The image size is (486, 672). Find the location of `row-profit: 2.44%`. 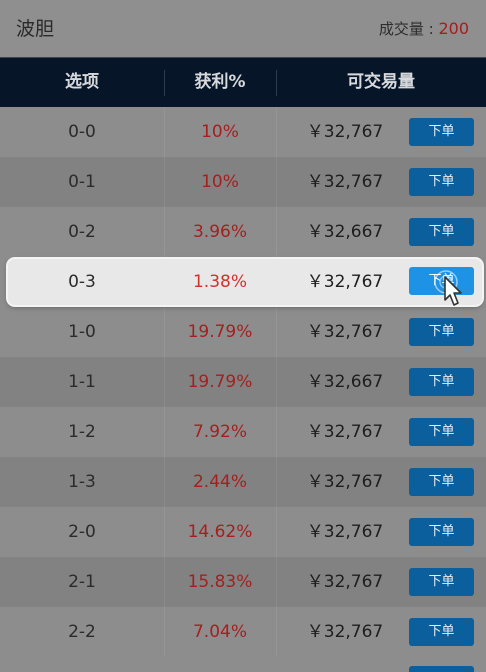

row-profit: 2.44% is located at coordinates (219, 482).